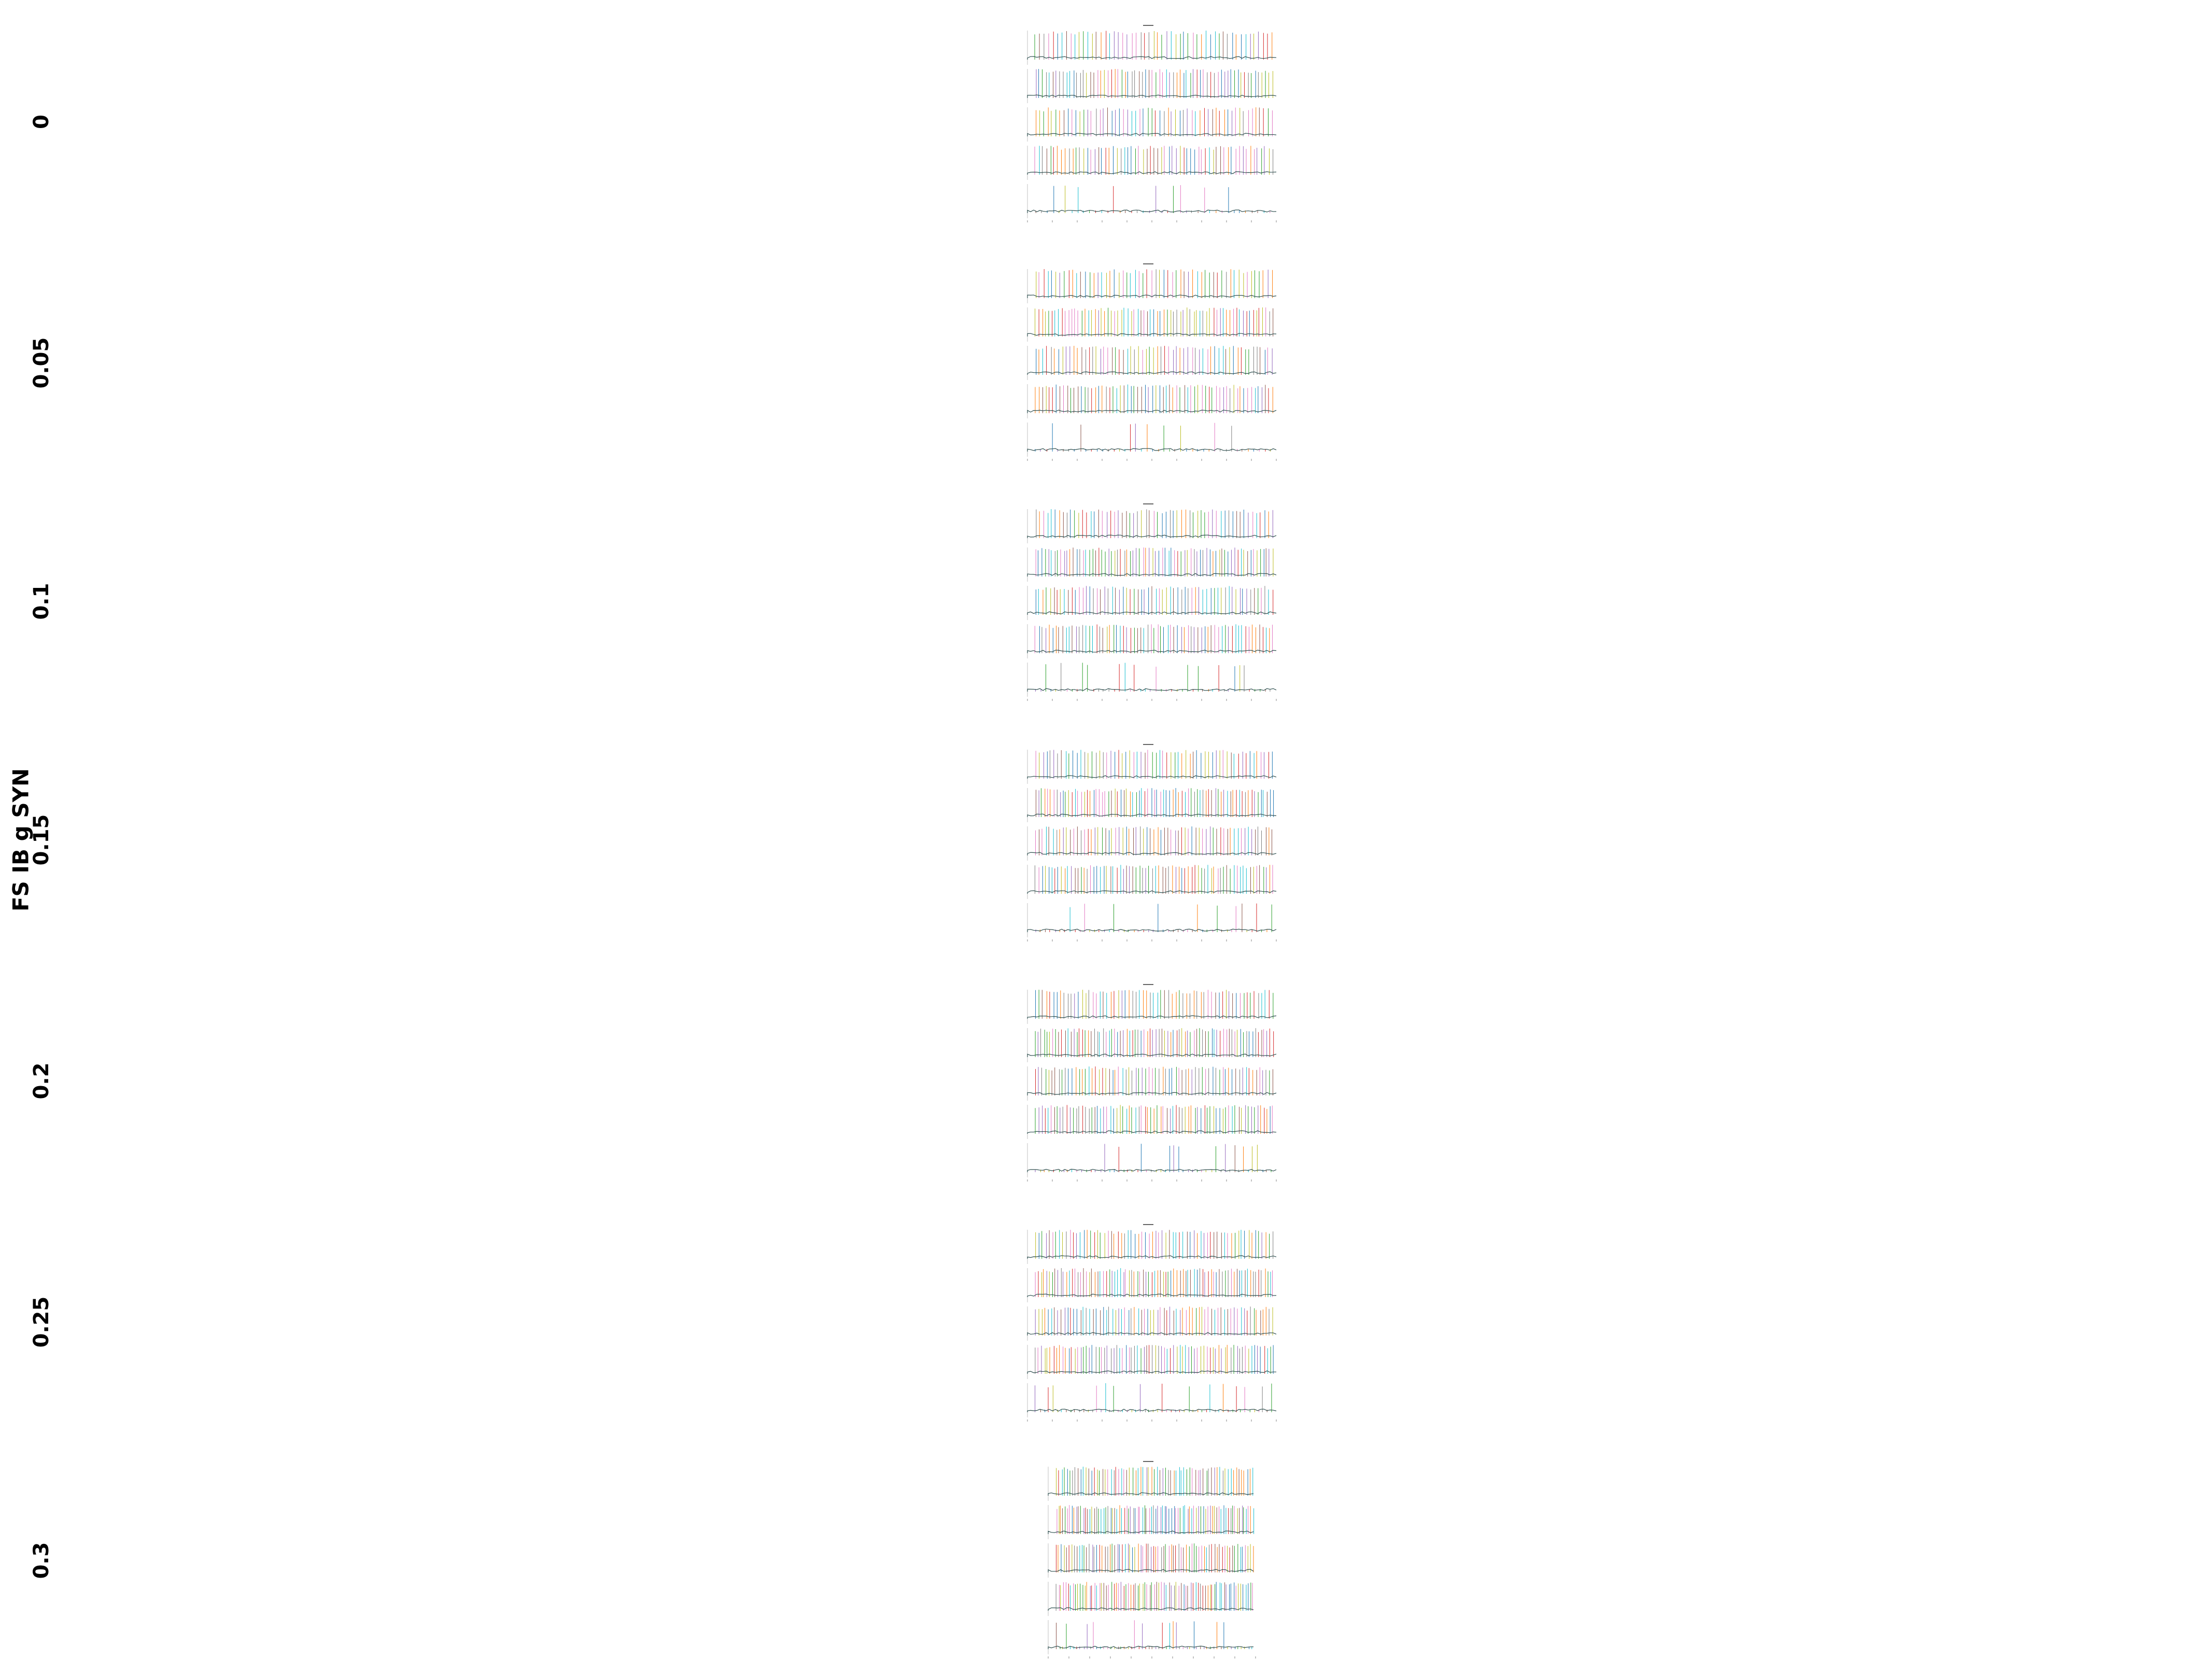 This screenshot has width=2212, height=1659. I want to click on row-label: 0.2, so click(41, 1081).